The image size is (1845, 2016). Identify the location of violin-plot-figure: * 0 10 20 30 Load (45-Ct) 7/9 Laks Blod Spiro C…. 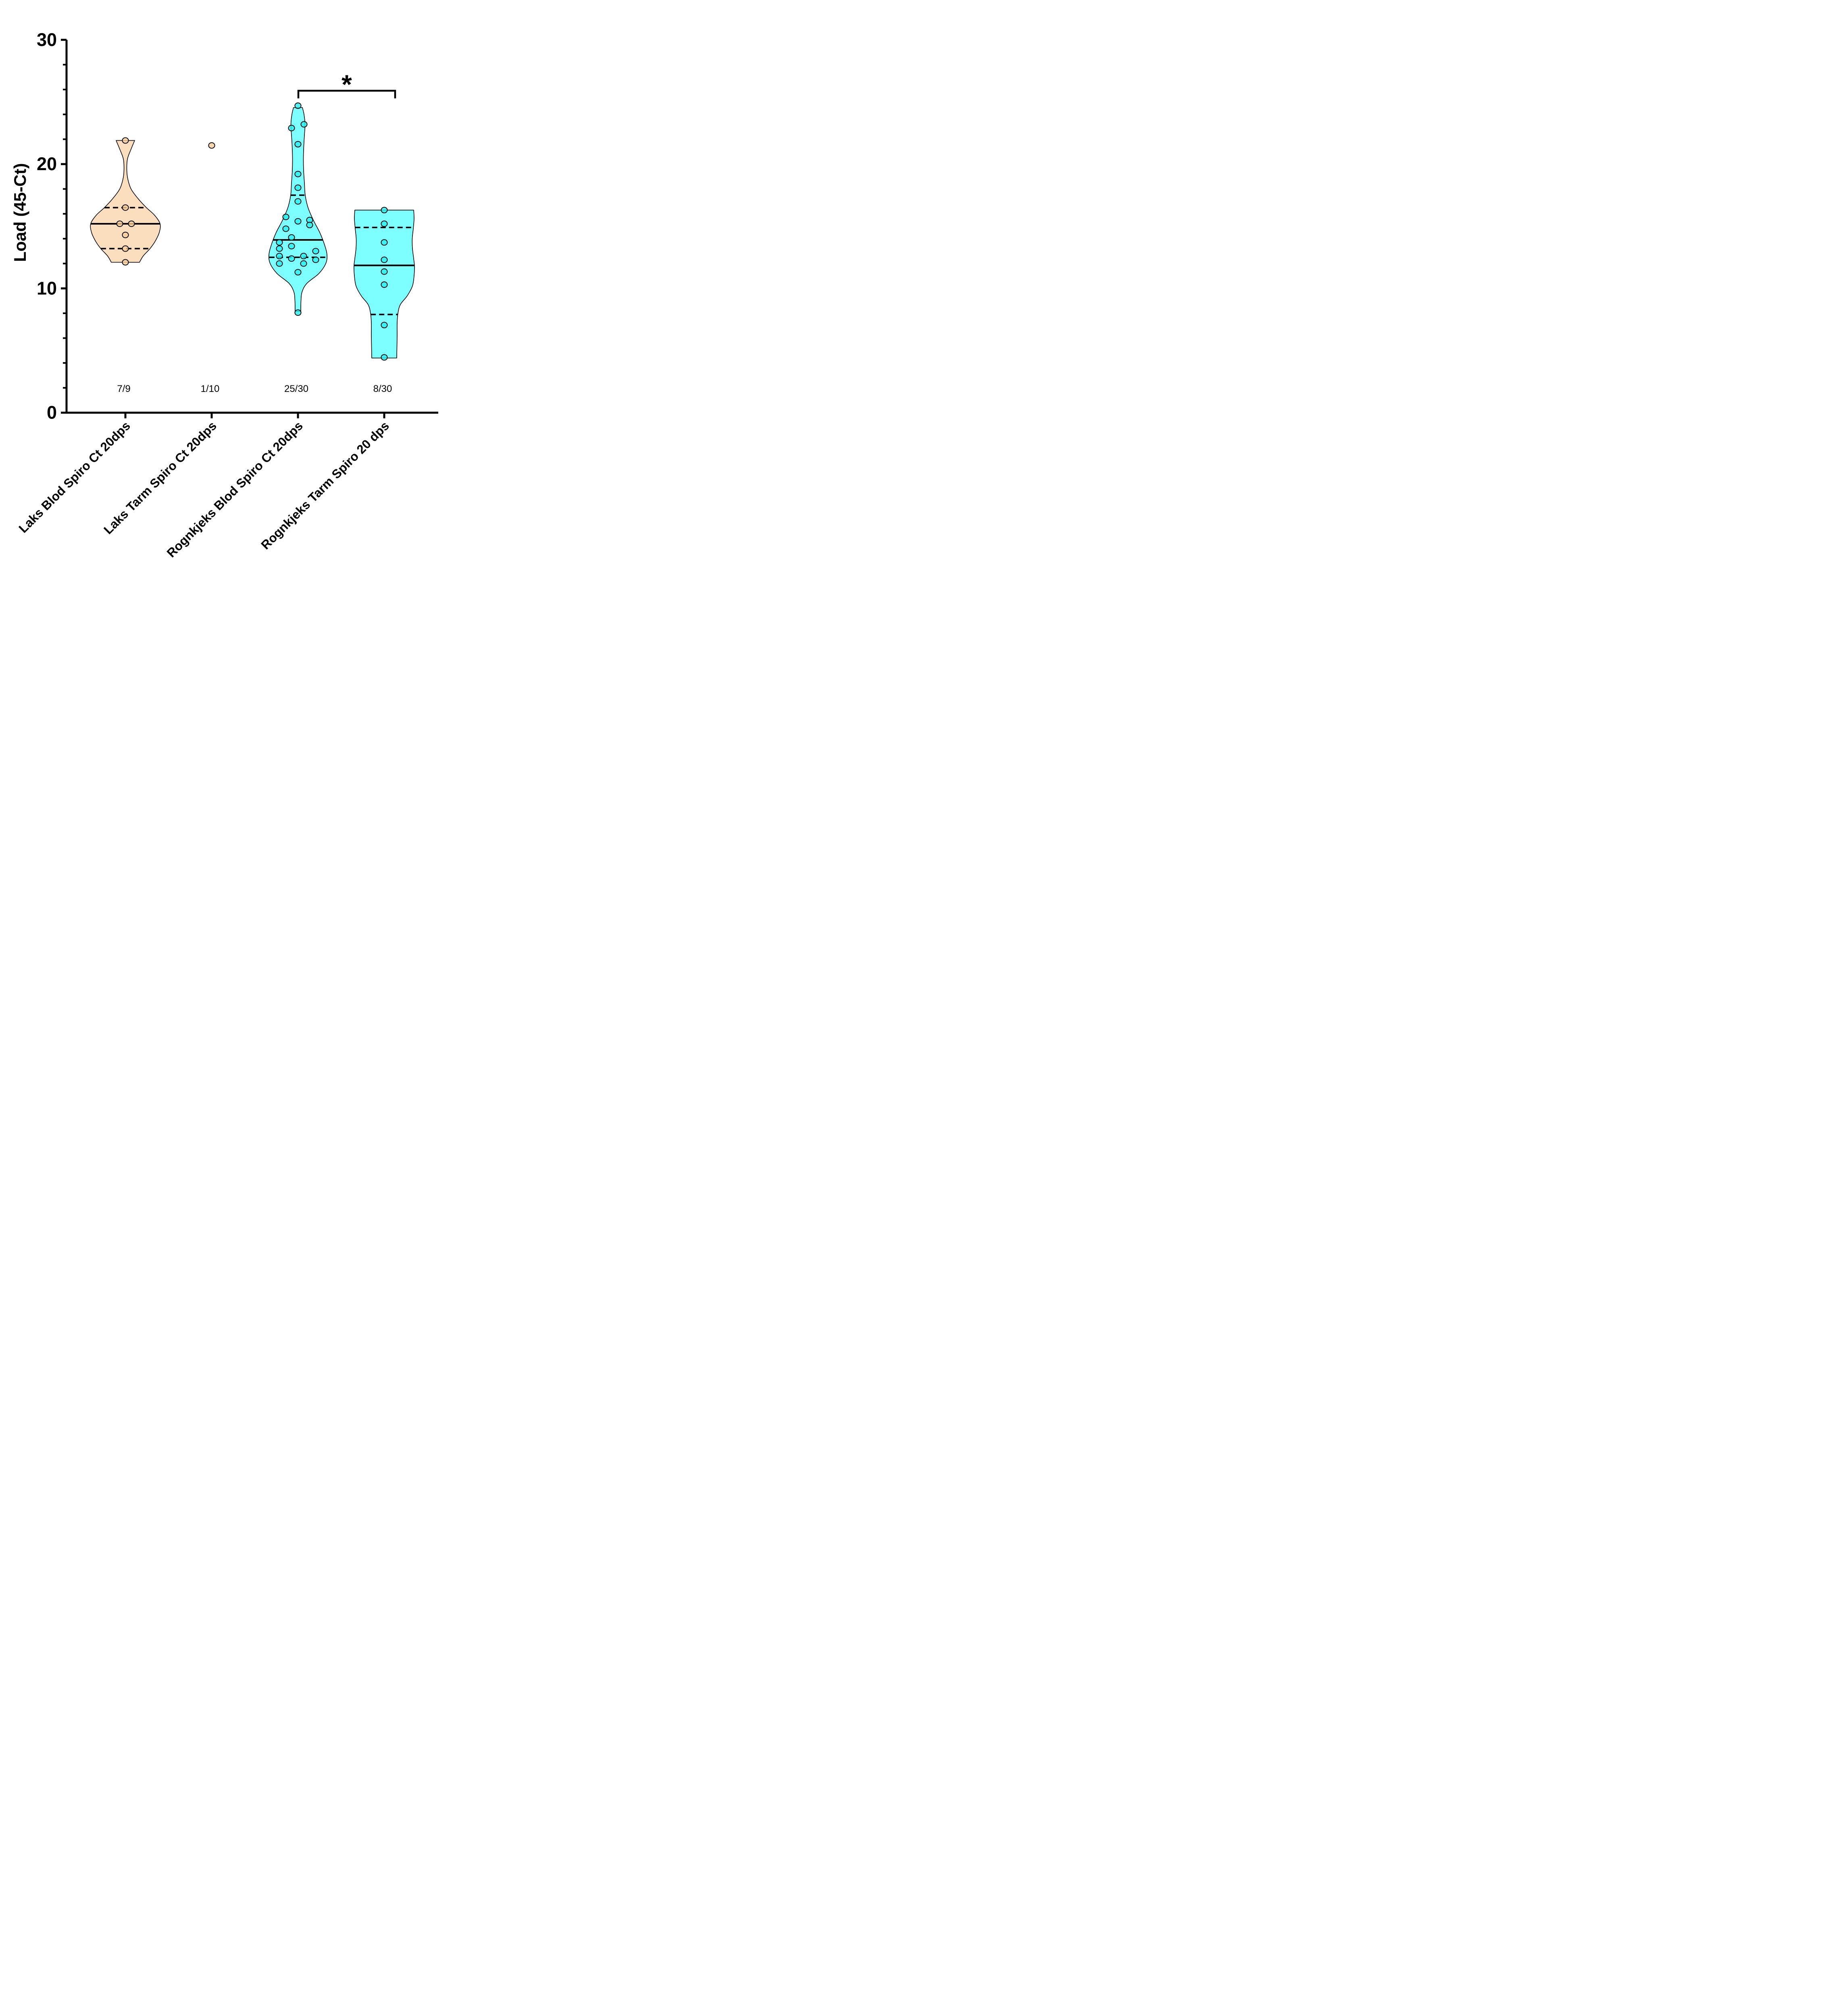
(230, 290).